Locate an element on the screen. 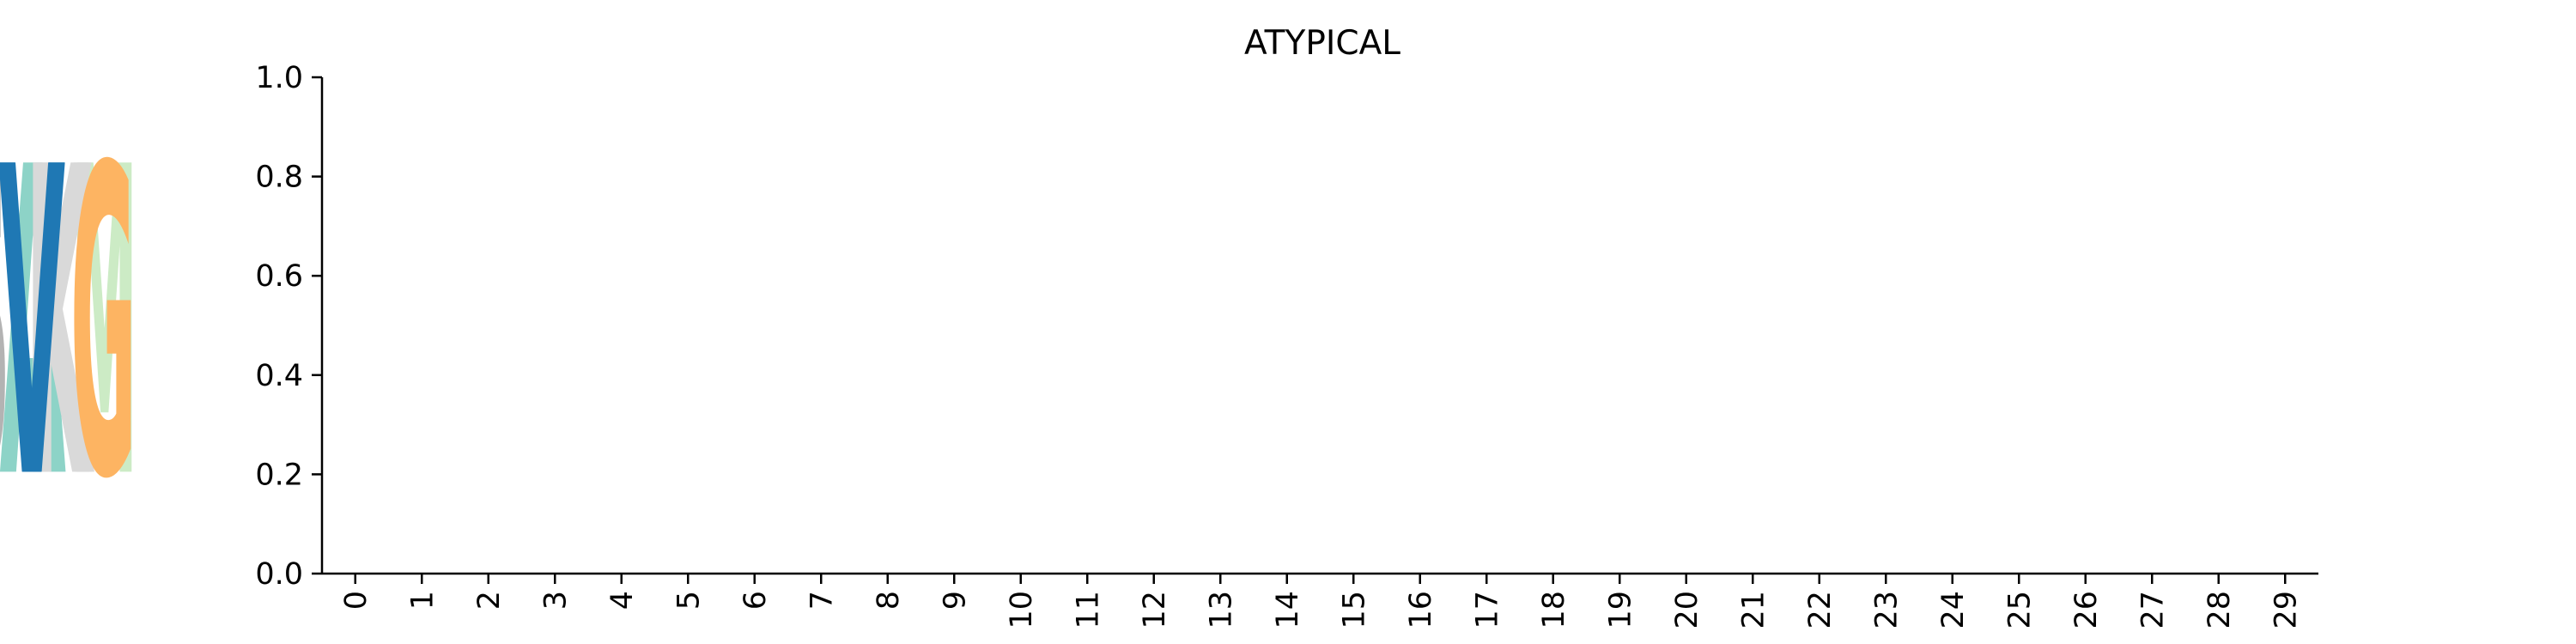 The height and width of the screenshot is (644, 2576). y-tick-label: 1.0 is located at coordinates (279, 78).